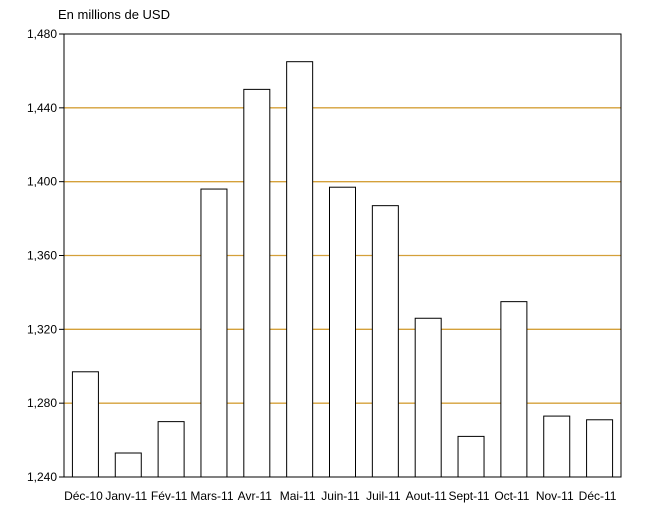  I want to click on y-tick-label: 1,480, so click(42, 34).